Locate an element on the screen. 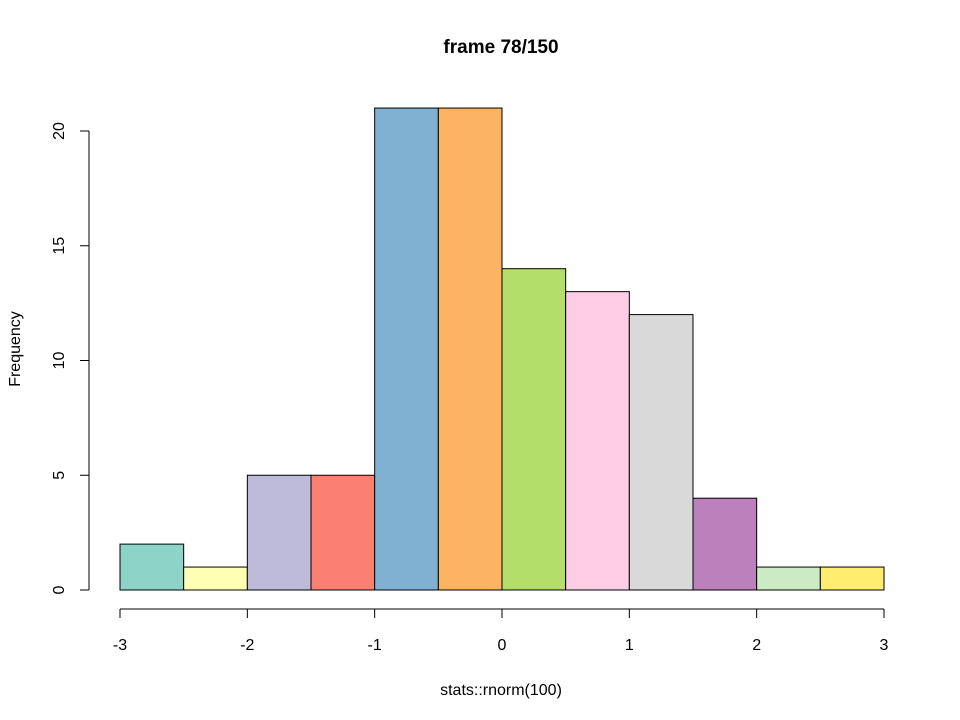 The height and width of the screenshot is (720, 960). x-axis-label: stats::rnorm(100) is located at coordinates (501, 690).